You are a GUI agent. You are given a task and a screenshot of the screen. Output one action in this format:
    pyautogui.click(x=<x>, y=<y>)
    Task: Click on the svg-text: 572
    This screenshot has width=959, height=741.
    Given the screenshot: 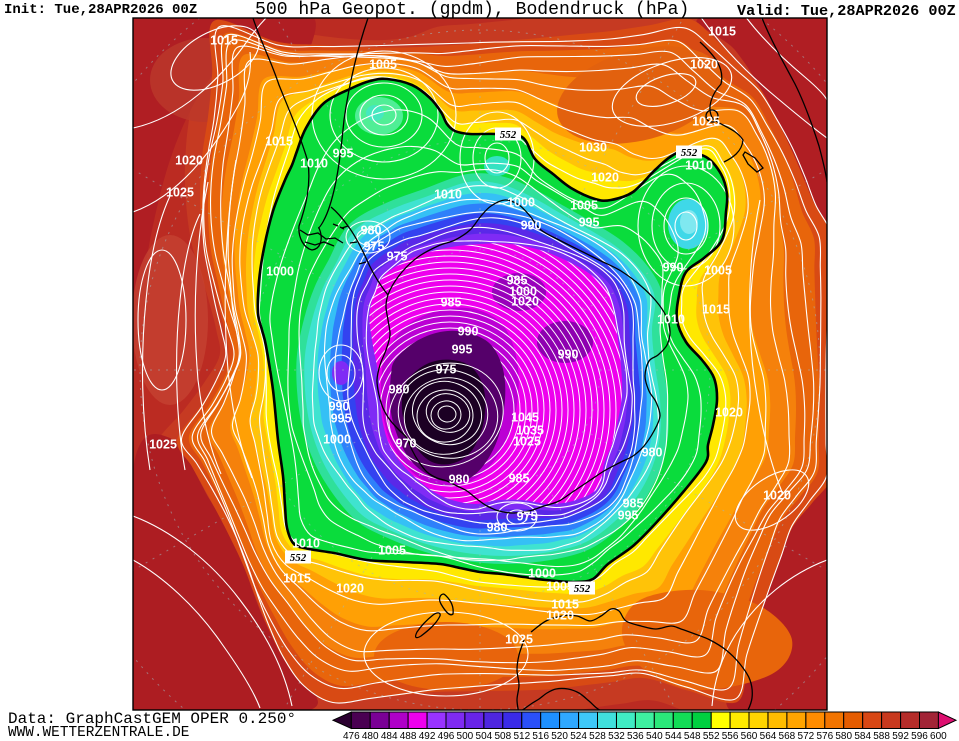 What is the action you would take?
    pyautogui.click(x=806, y=736)
    